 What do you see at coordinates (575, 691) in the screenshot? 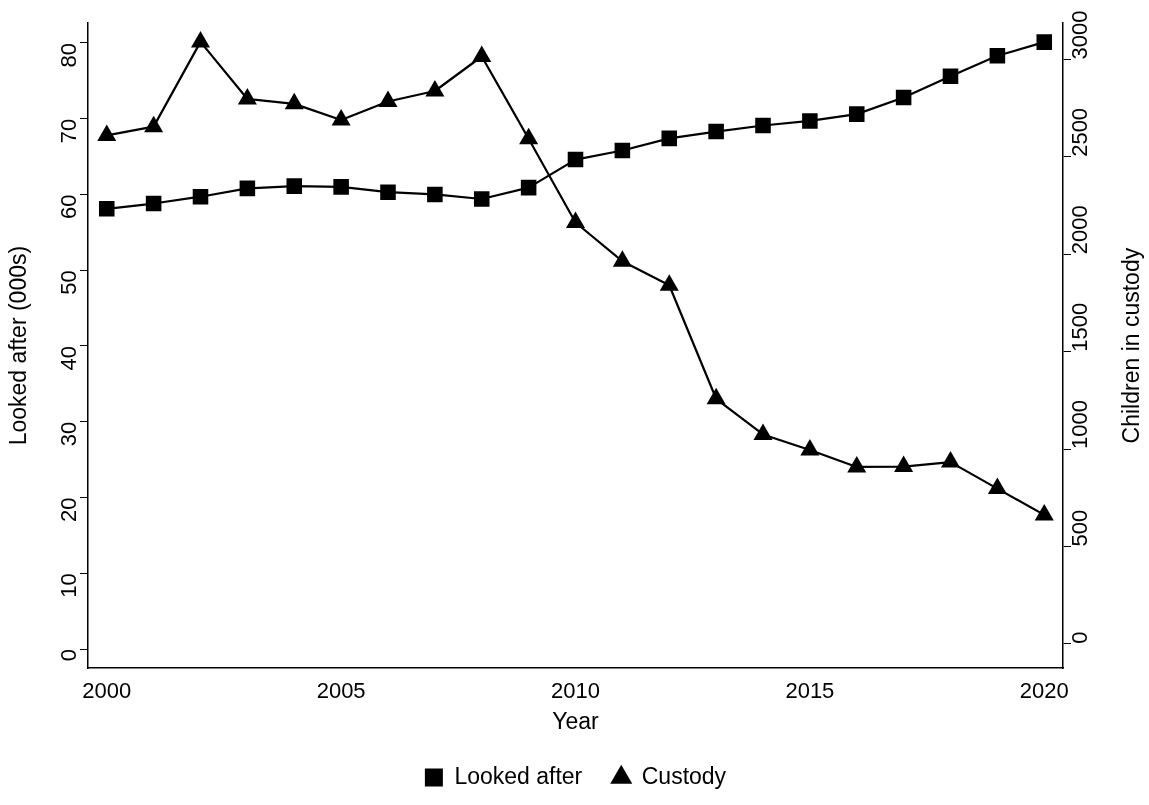
I see `x-tick-label: 2010` at bounding box center [575, 691].